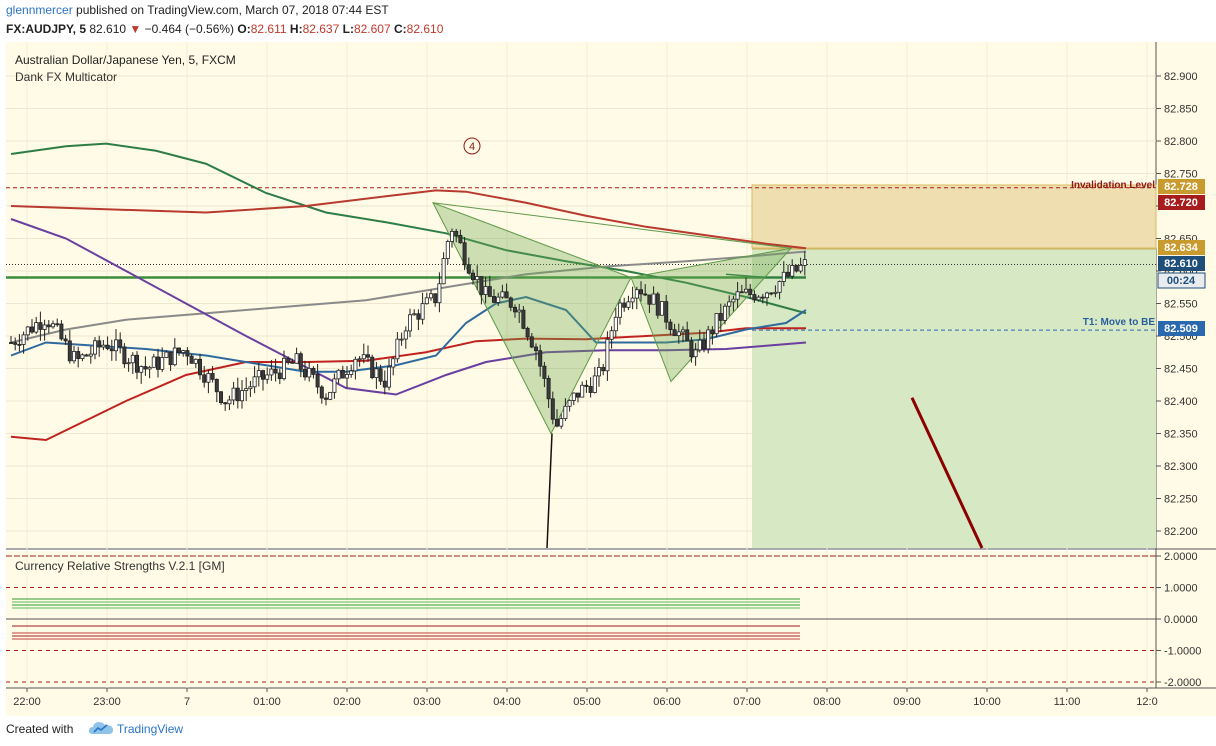 This screenshot has width=1216, height=746. I want to click on username-link: glennmercer, so click(39, 10).